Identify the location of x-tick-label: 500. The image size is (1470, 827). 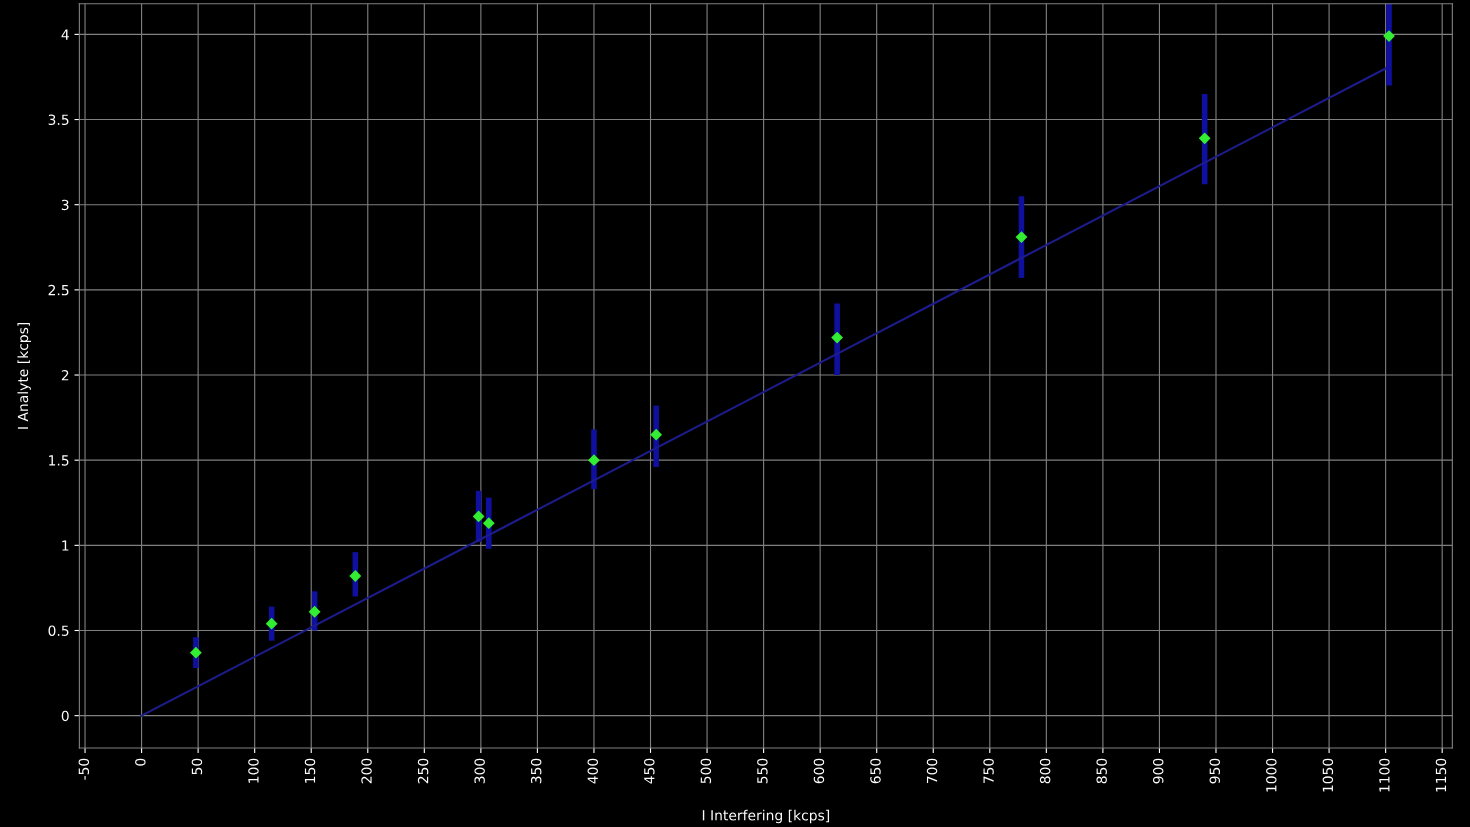
(706, 771).